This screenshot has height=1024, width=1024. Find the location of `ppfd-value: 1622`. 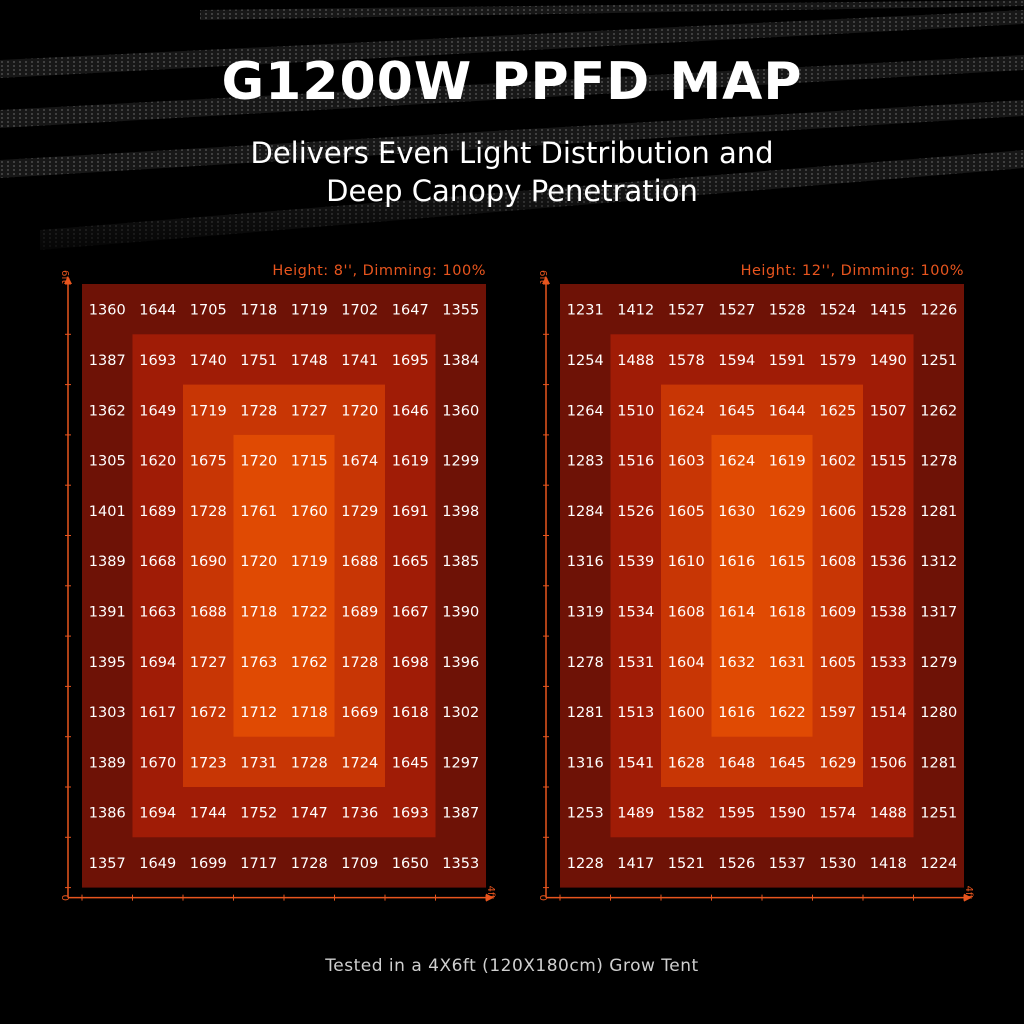

ppfd-value: 1622 is located at coordinates (787, 713).